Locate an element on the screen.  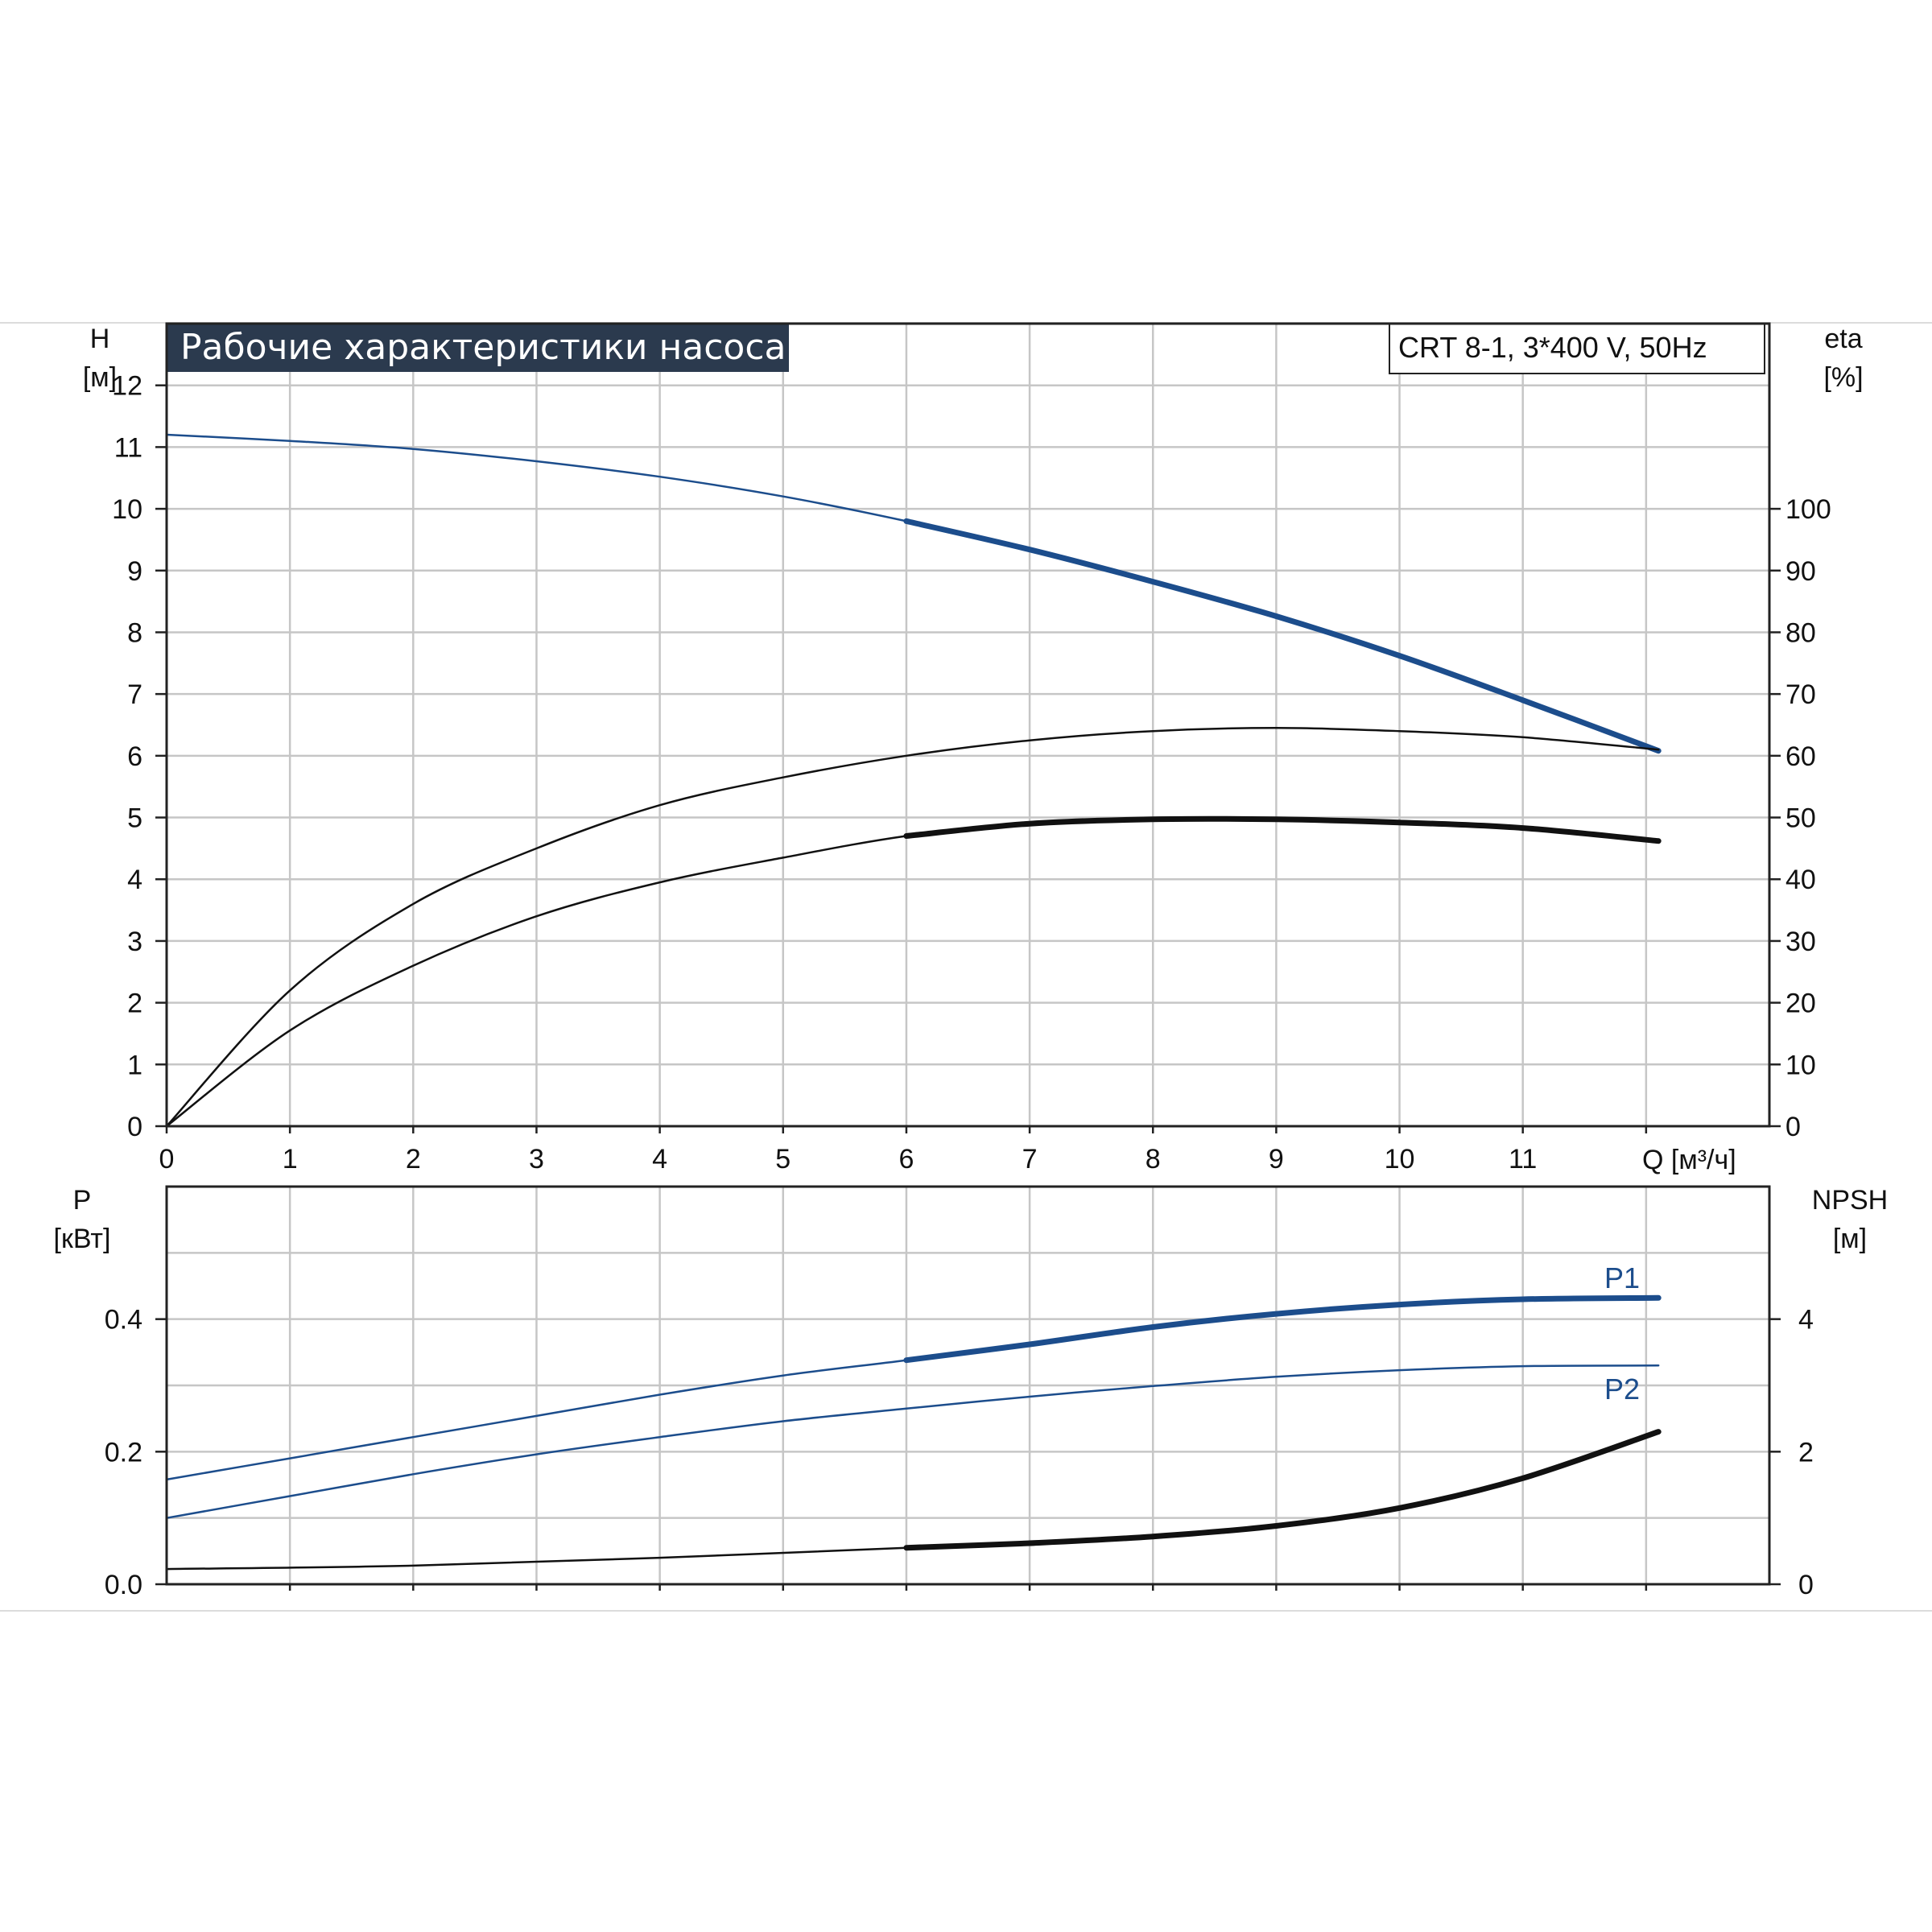
p-axis-label: P is located at coordinates (82, 1200).